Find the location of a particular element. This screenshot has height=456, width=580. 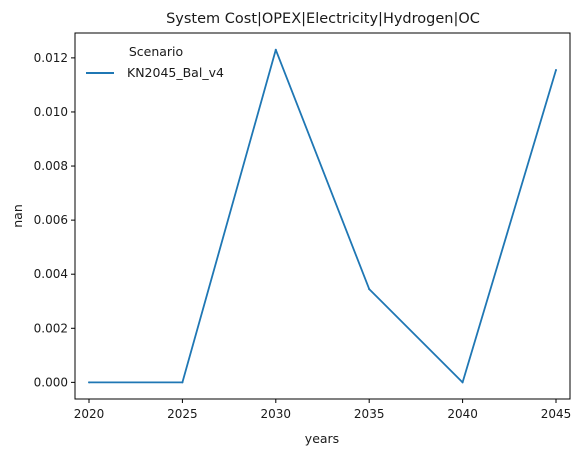

x-tick-label: 2020 is located at coordinates (89, 414).